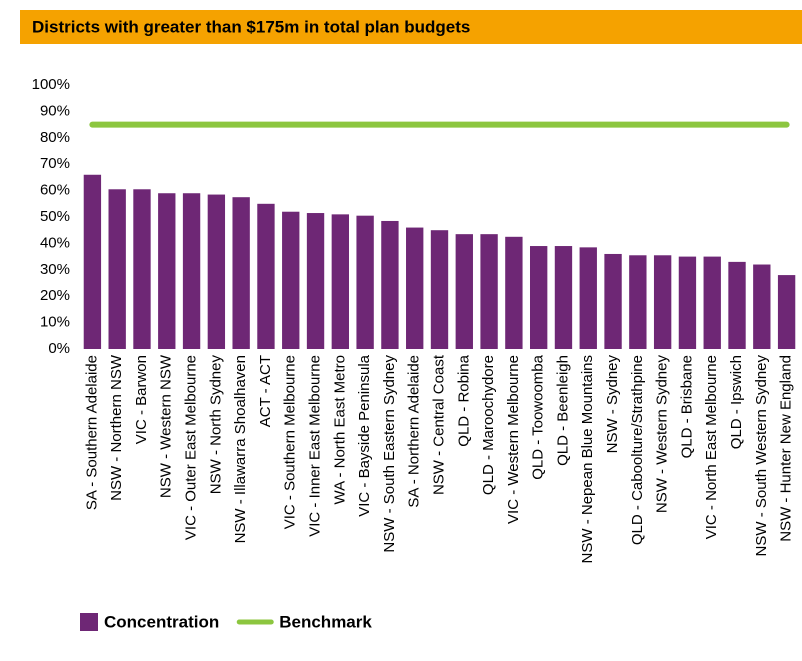  I want to click on y-tick-label: 90%, so click(55, 110).